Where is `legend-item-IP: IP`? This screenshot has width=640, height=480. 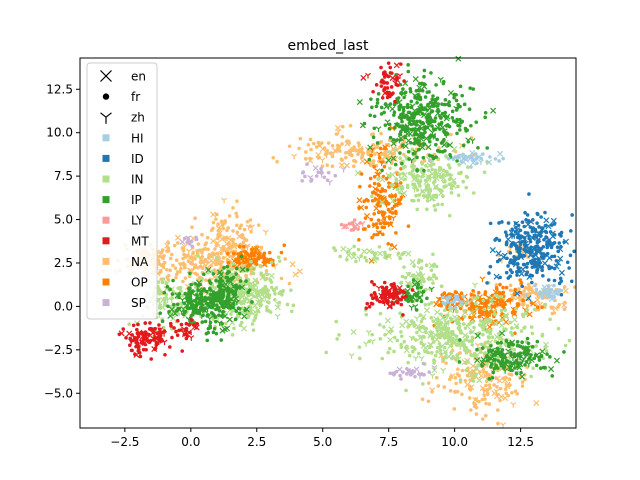
legend-item-IP: IP is located at coordinates (122, 200).